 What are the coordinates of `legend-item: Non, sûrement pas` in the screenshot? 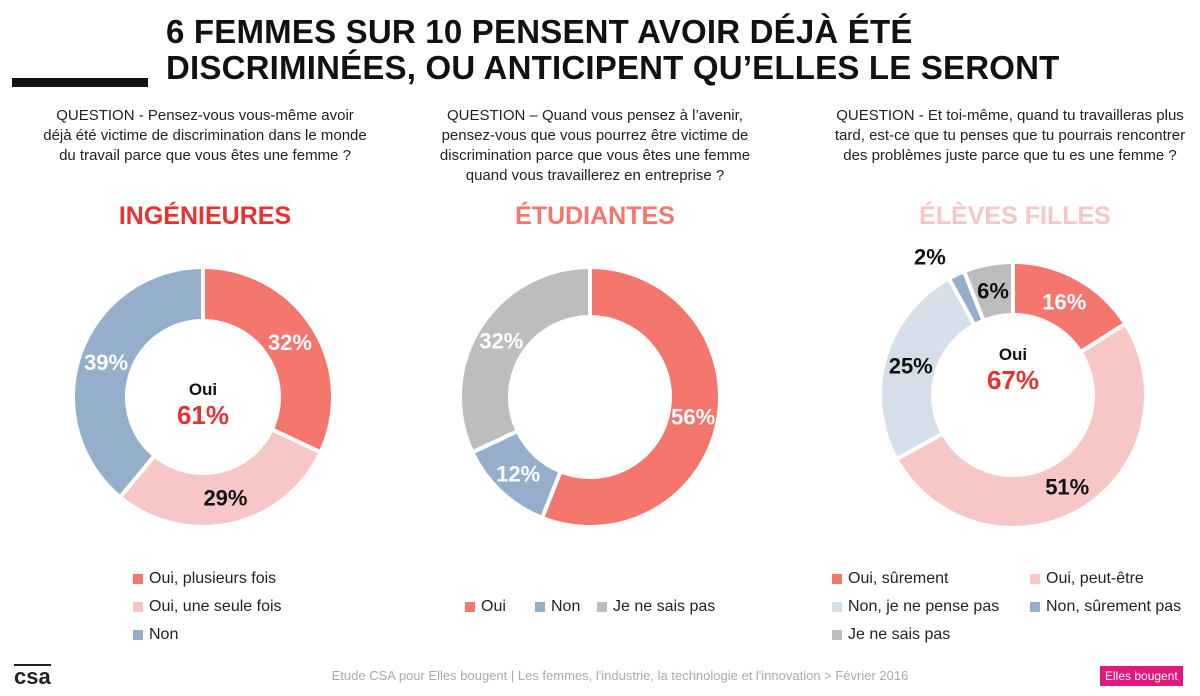 It's located at (1105, 607).